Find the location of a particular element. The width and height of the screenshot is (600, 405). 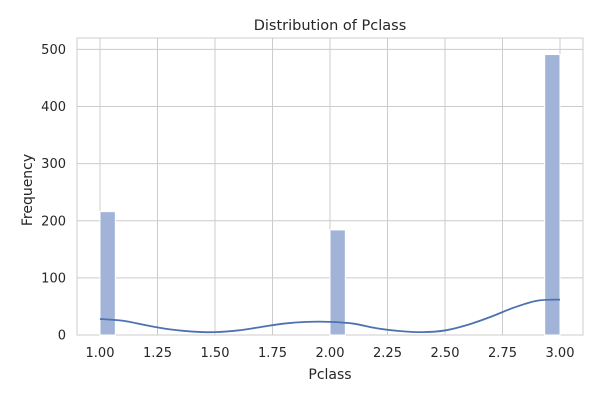

kde-layer is located at coordinates (330, 316).